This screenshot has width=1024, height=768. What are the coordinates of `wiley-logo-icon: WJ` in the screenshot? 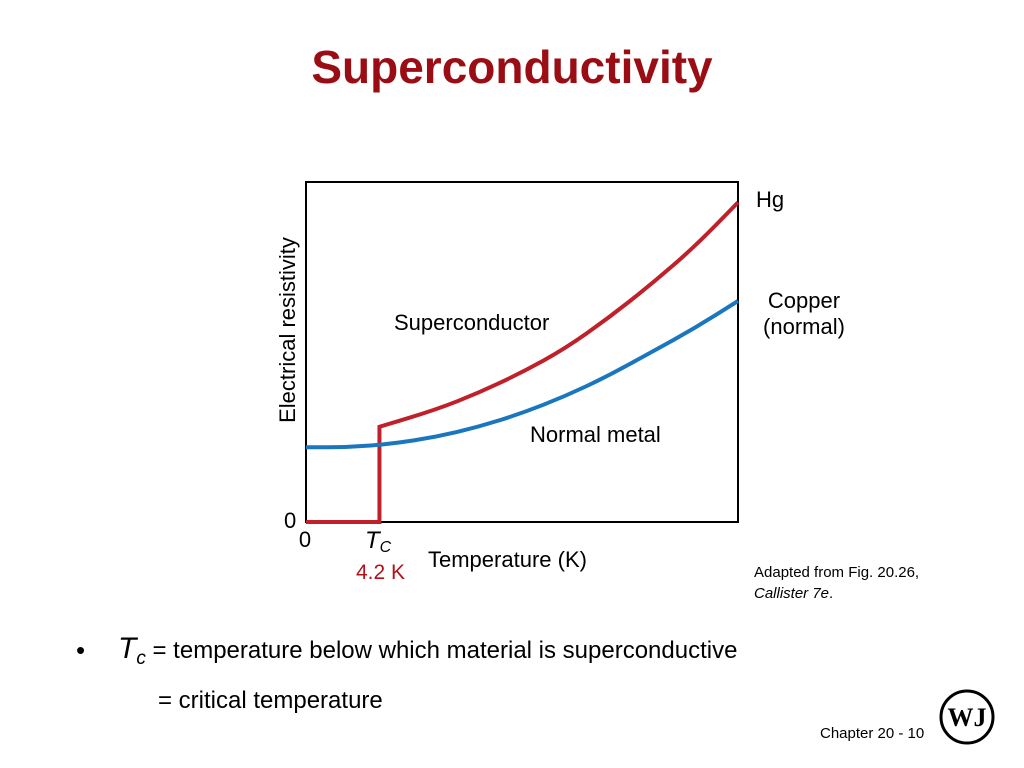 It's located at (967, 717).